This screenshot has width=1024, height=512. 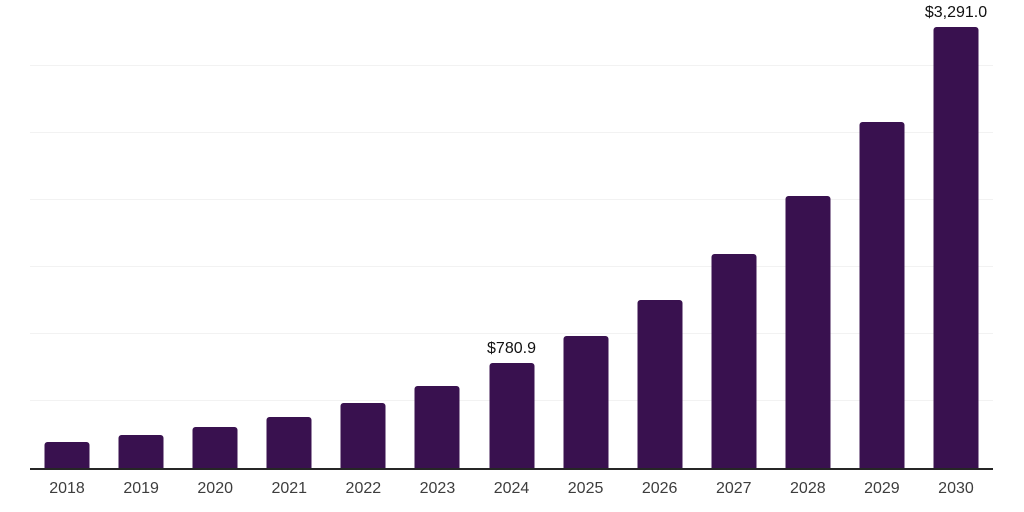 What do you see at coordinates (363, 488) in the screenshot?
I see `x-tick-2022: 2022` at bounding box center [363, 488].